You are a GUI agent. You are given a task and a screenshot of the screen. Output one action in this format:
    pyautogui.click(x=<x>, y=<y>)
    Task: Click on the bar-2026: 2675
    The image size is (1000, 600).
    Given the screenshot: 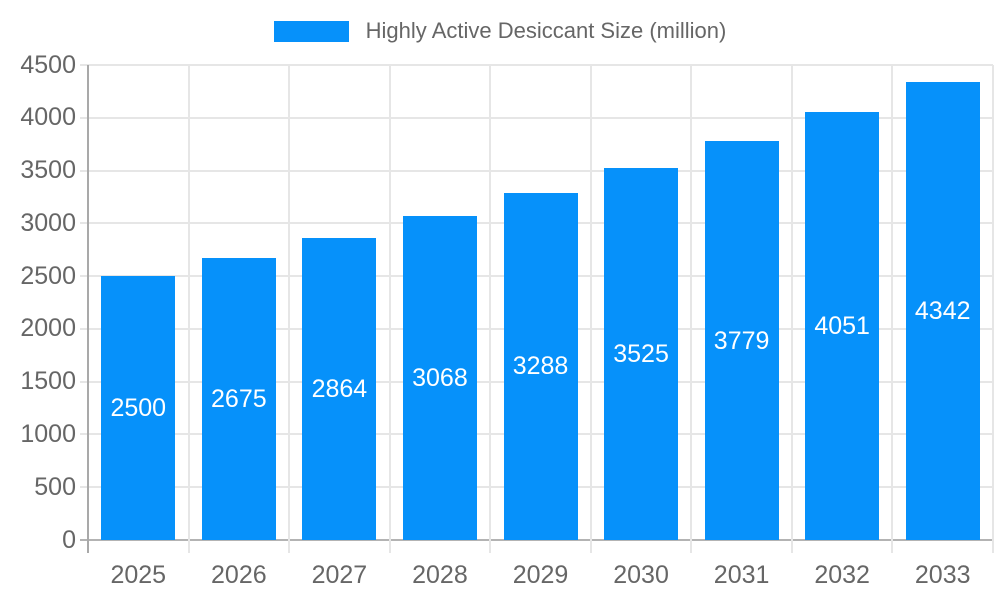 What is the action you would take?
    pyautogui.click(x=238, y=398)
    